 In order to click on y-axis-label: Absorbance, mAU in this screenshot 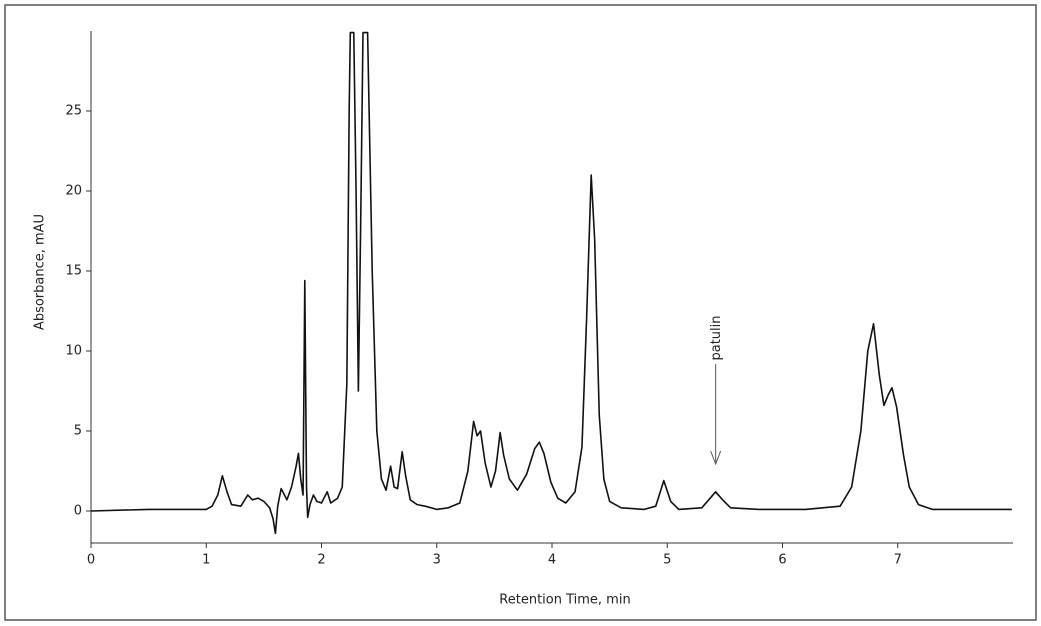, I will do `click(40, 272)`.